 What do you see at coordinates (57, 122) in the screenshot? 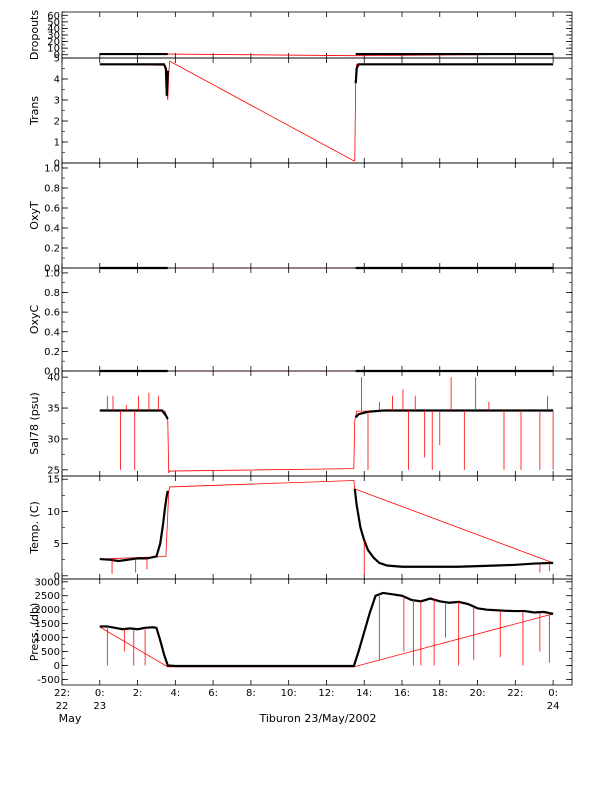
I see `y-tick-label: 2` at bounding box center [57, 122].